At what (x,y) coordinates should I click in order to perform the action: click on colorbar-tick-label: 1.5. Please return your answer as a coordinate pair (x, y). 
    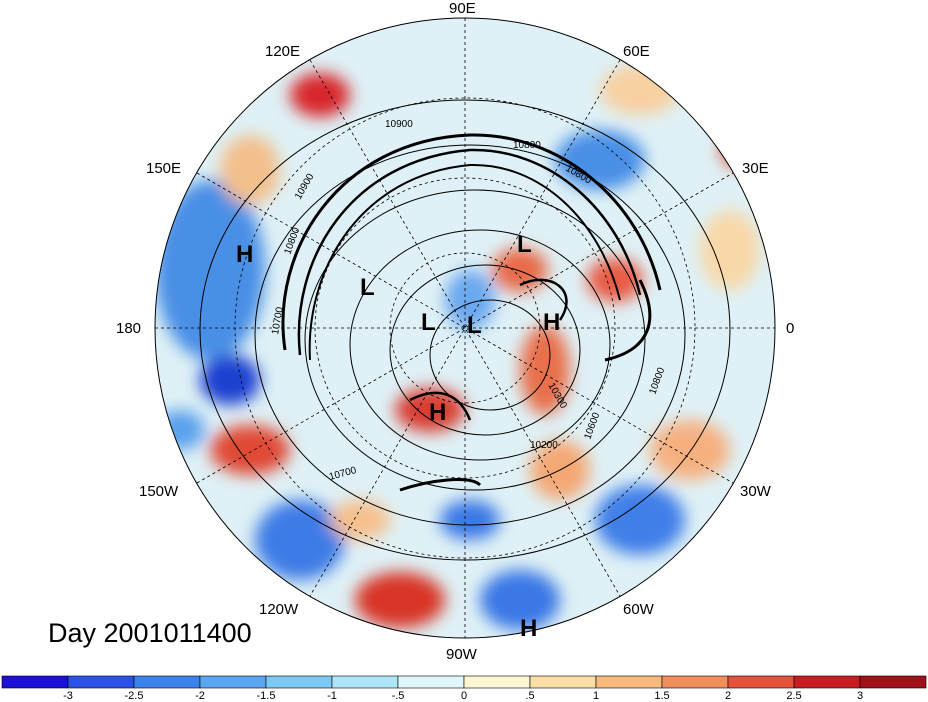
    Looking at the image, I should click on (661, 696).